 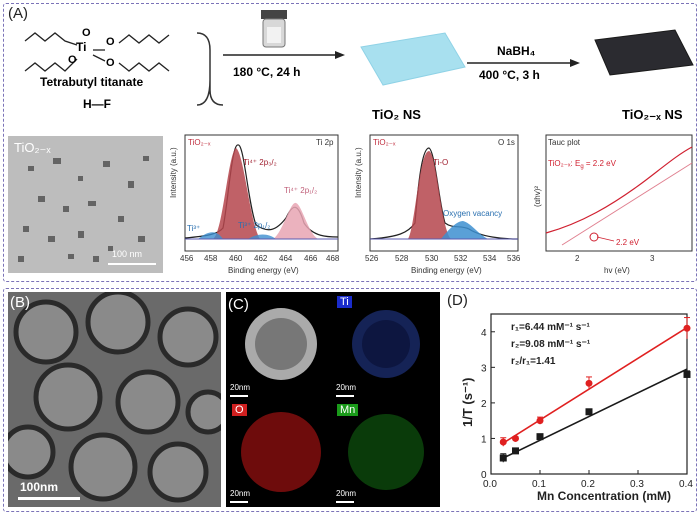 What do you see at coordinates (132, 264) in the screenshot?
I see `tem-scale-bar` at bounding box center [132, 264].